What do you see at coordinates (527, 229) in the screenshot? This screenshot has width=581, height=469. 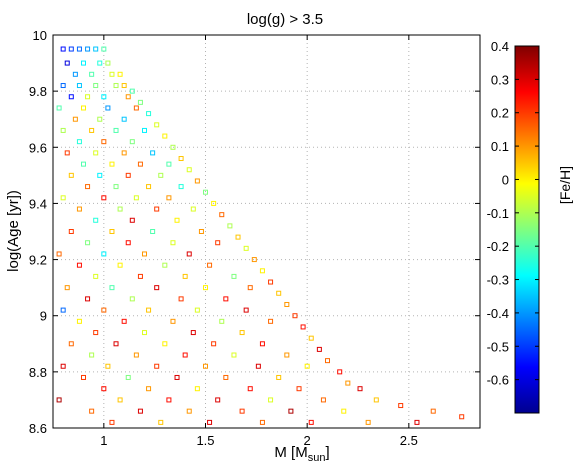 I see `colorbar-gradient` at bounding box center [527, 229].